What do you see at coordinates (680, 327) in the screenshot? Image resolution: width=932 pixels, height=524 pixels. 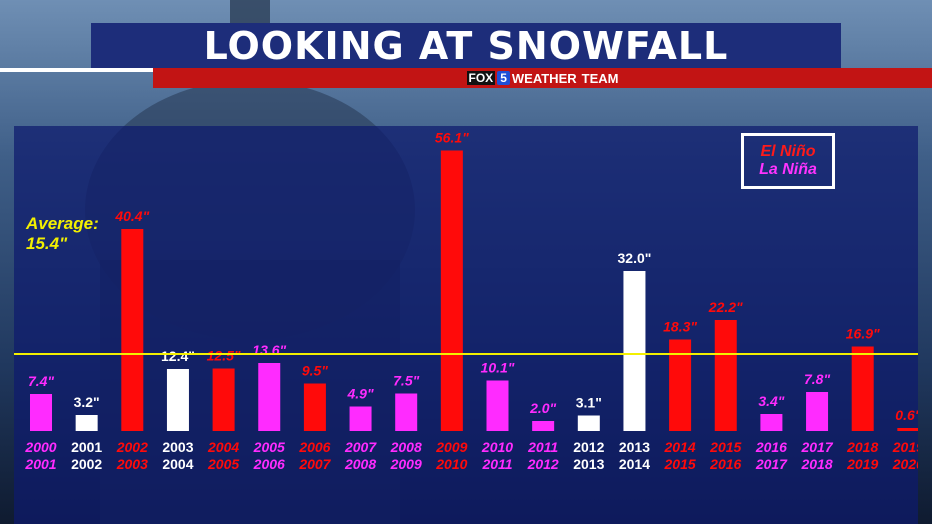 I see `data-label: 18.3"` at bounding box center [680, 327].